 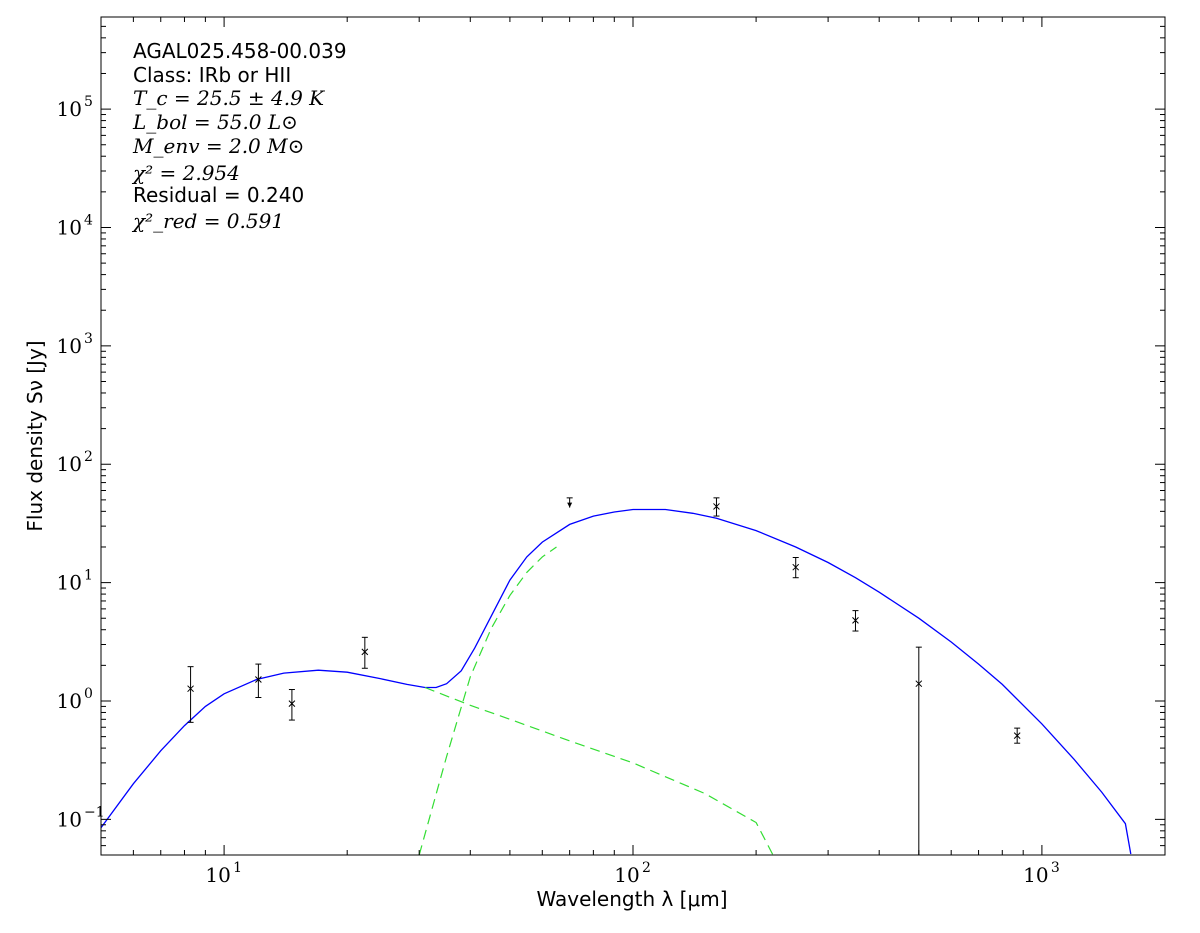 What do you see at coordinates (88, 576) in the screenshot?
I see `y-tick-exponent: 1` at bounding box center [88, 576].